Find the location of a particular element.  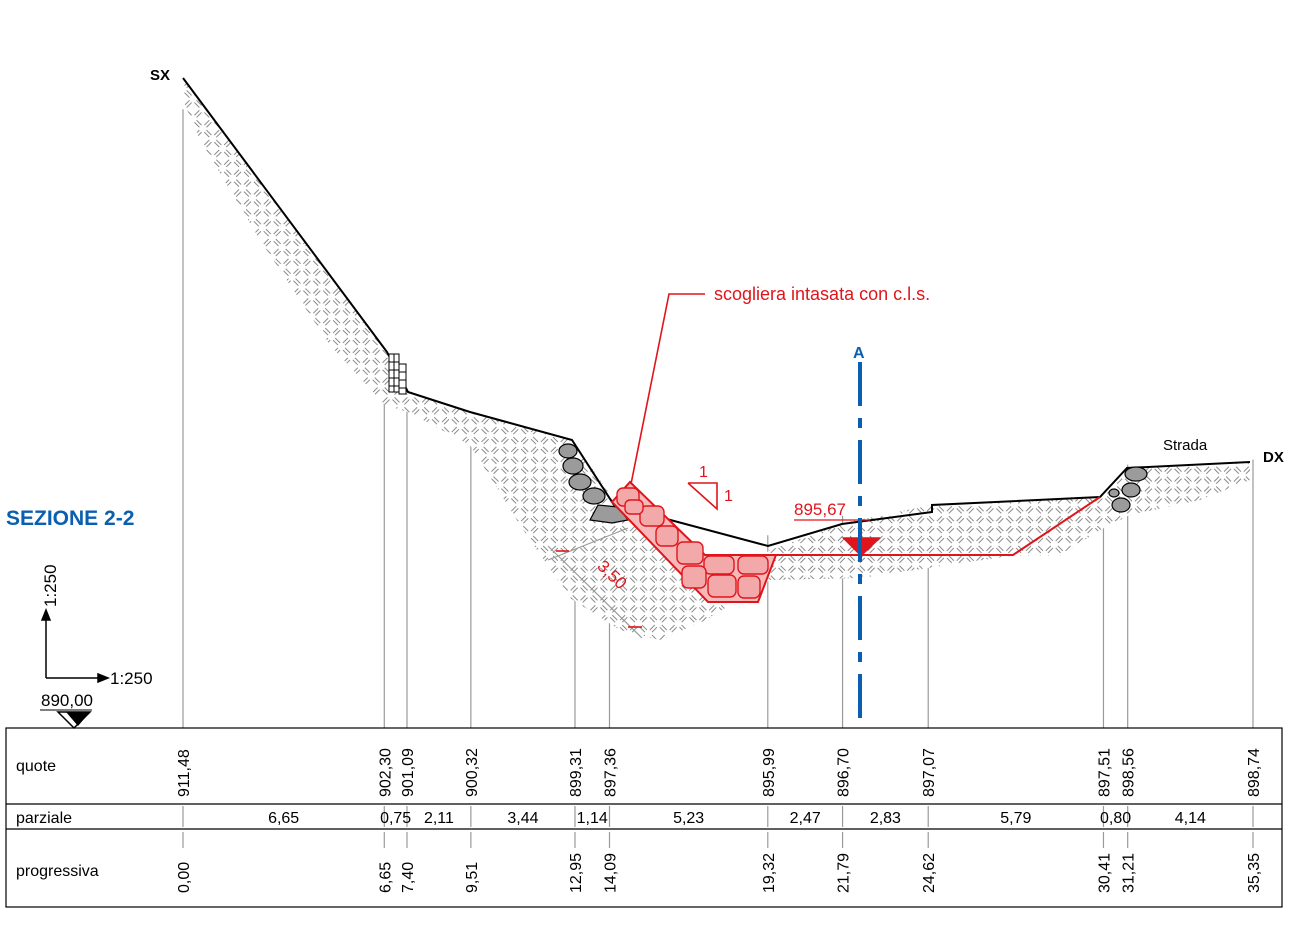

quote-value: 897,07 is located at coordinates (929, 772).